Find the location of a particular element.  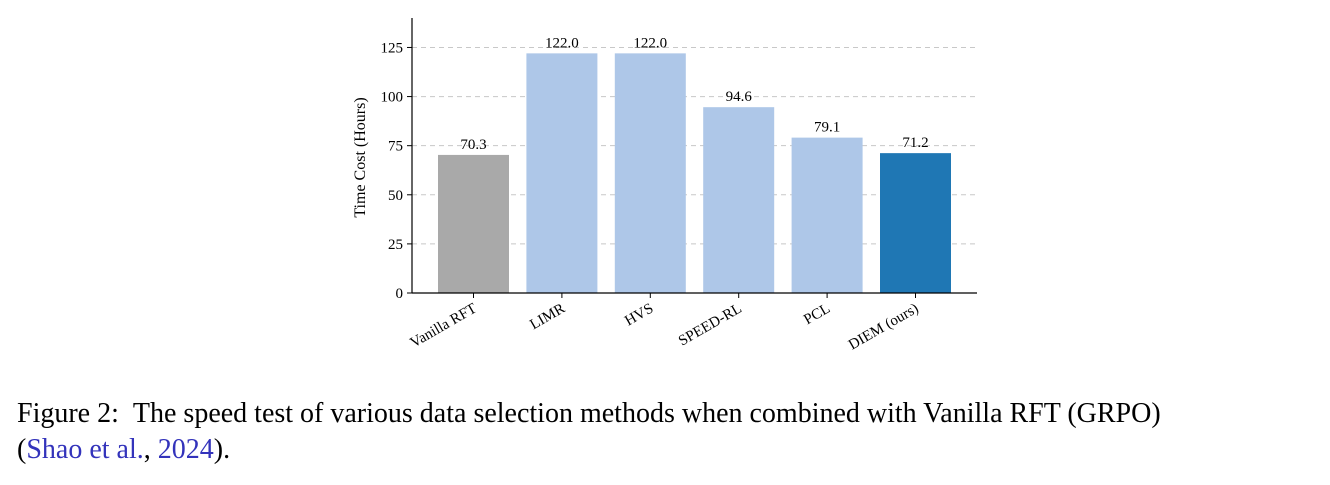

y-tick-label: 100 is located at coordinates (392, 98).